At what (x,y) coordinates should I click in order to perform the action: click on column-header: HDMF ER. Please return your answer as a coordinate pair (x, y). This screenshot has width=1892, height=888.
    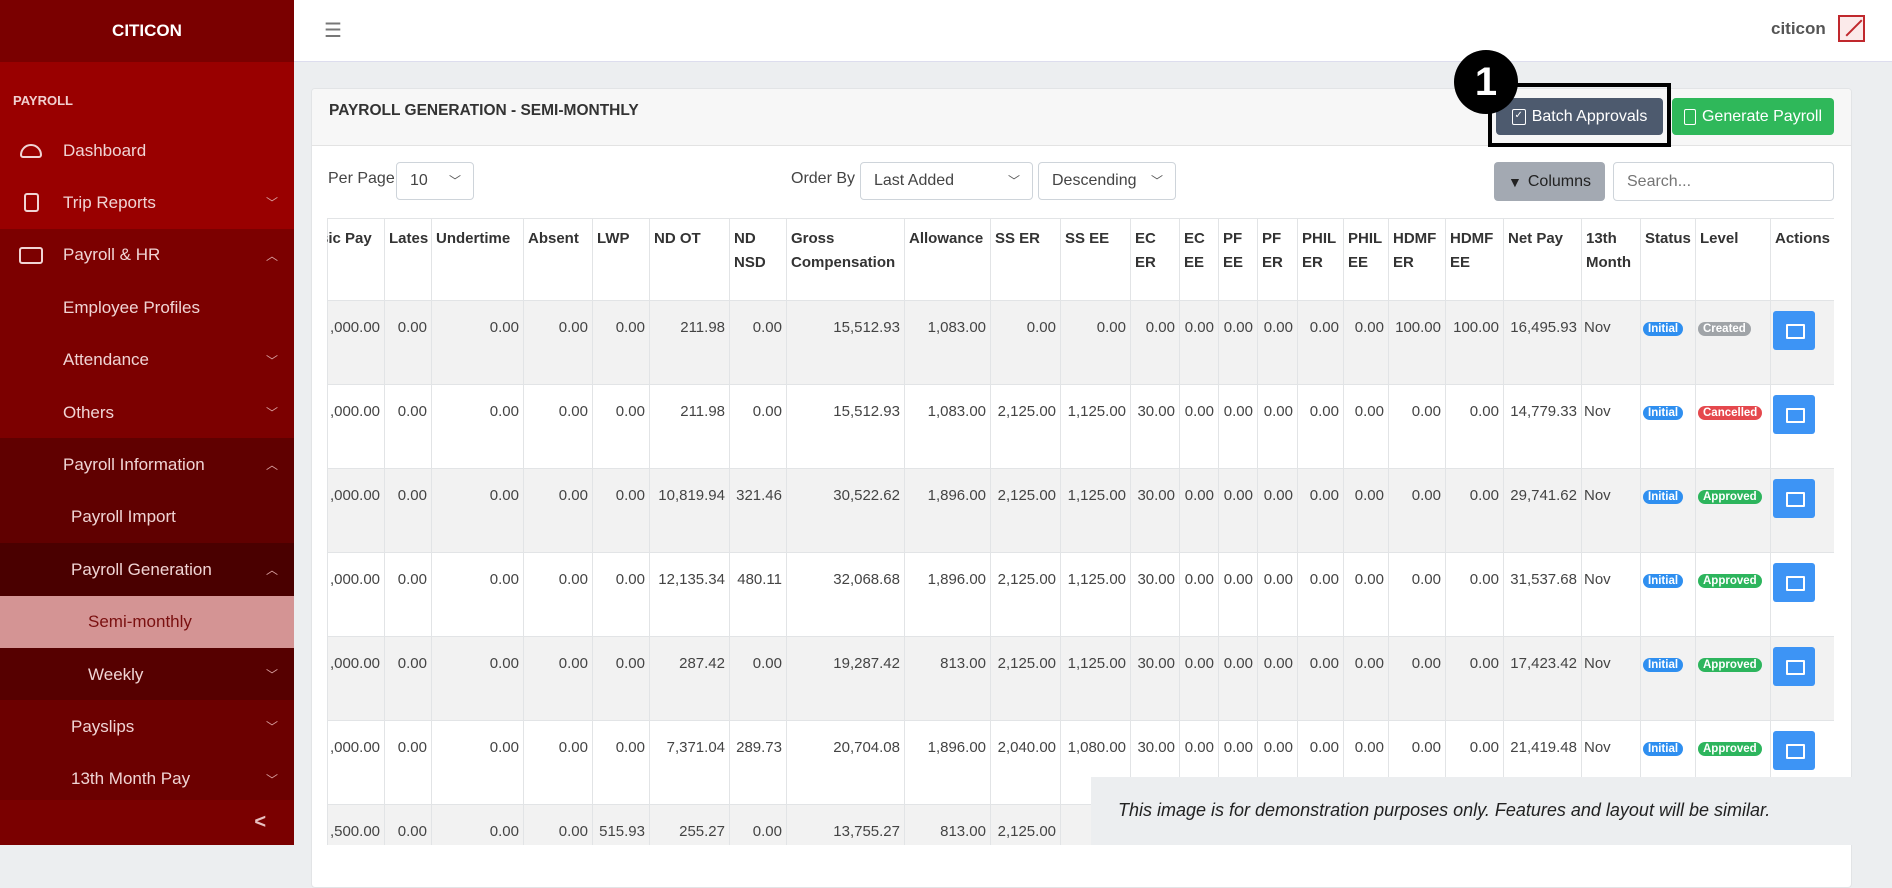
    Looking at the image, I should click on (1417, 259).